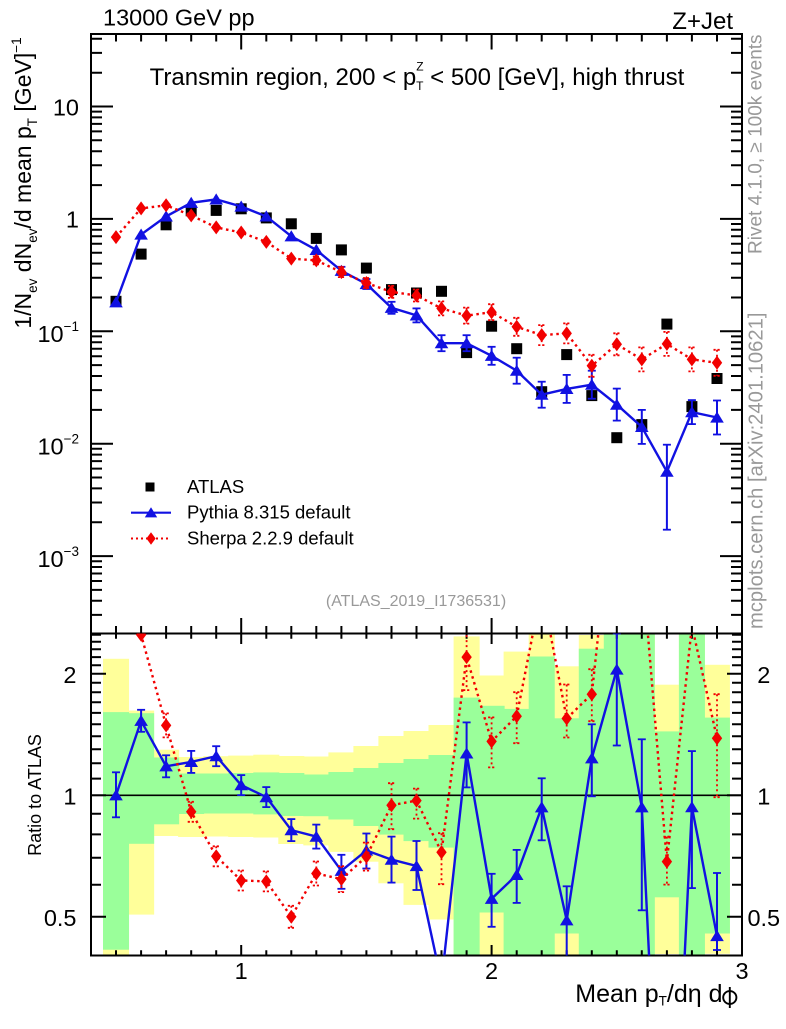 Image resolution: width=786 pixels, height=1029 pixels. I want to click on svg-text: Ratio to ATLAS, so click(35, 795).